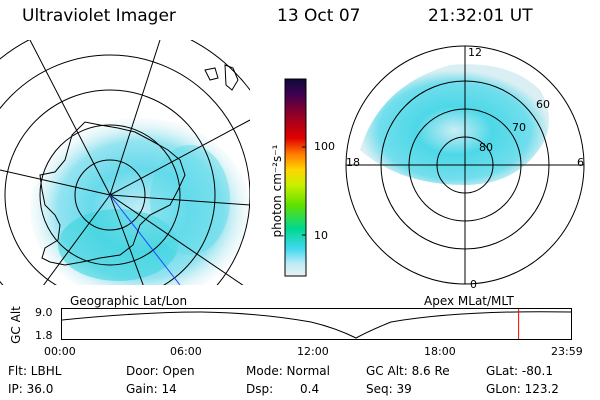 Image resolution: width=600 pixels, height=400 pixels. What do you see at coordinates (260, 389) in the screenshot?
I see `dsp-label: Dsp:` at bounding box center [260, 389].